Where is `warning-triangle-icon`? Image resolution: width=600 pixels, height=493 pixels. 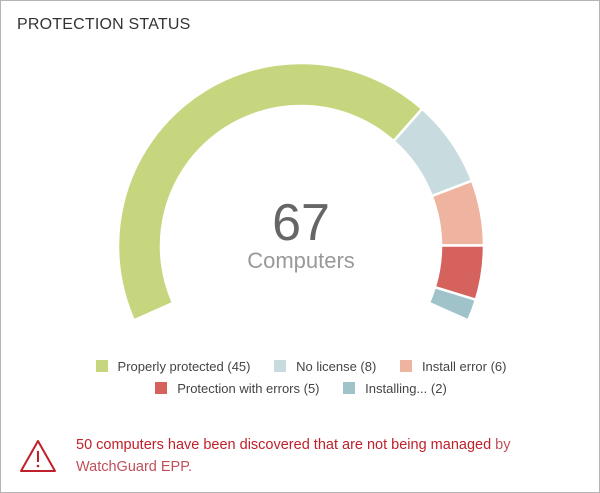 warning-triangle-icon is located at coordinates (38, 456).